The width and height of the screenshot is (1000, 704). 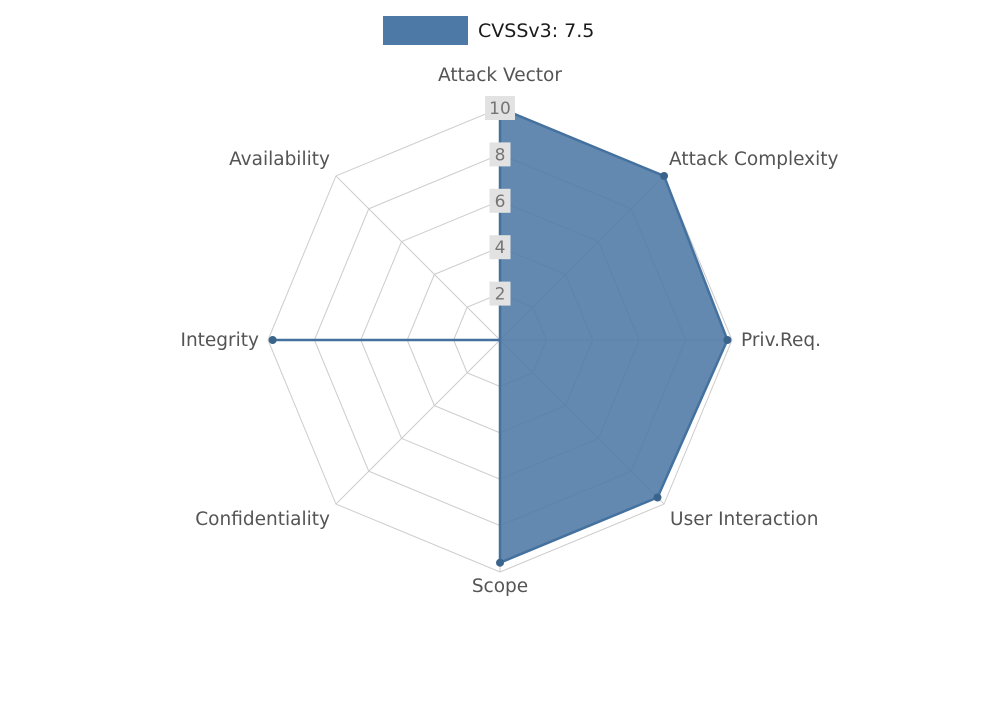 I want to click on axis-label-priv-req: Priv.Req., so click(x=781, y=340).